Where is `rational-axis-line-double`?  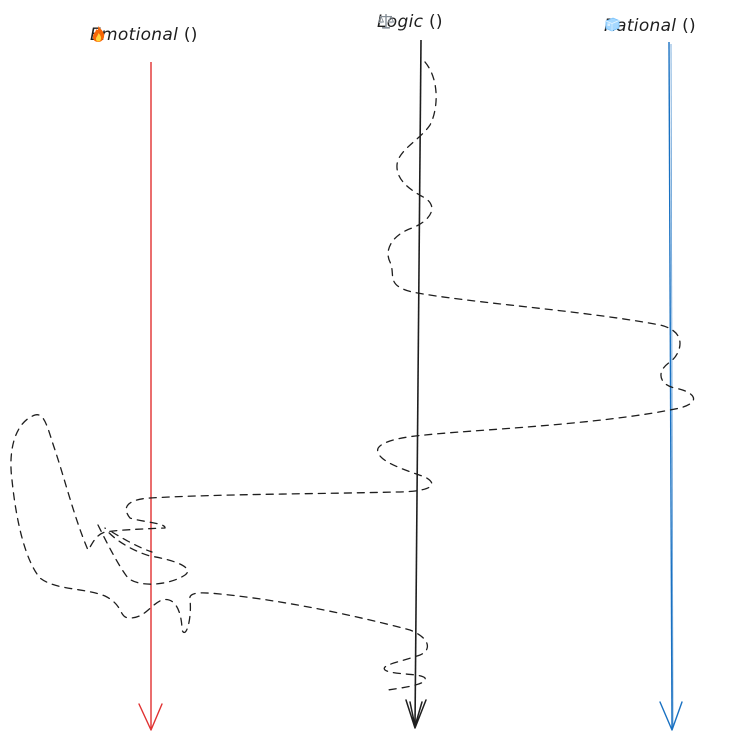
rational-axis-line-double is located at coordinates (672, 385).